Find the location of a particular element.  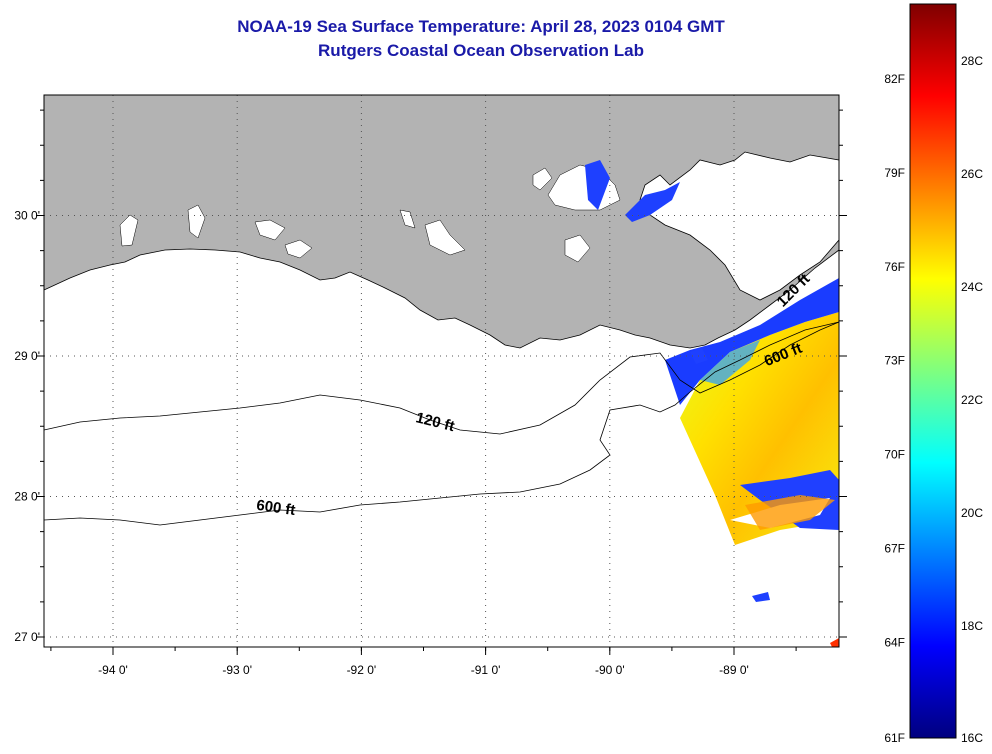

sst-bay-east is located at coordinates (652, 202).